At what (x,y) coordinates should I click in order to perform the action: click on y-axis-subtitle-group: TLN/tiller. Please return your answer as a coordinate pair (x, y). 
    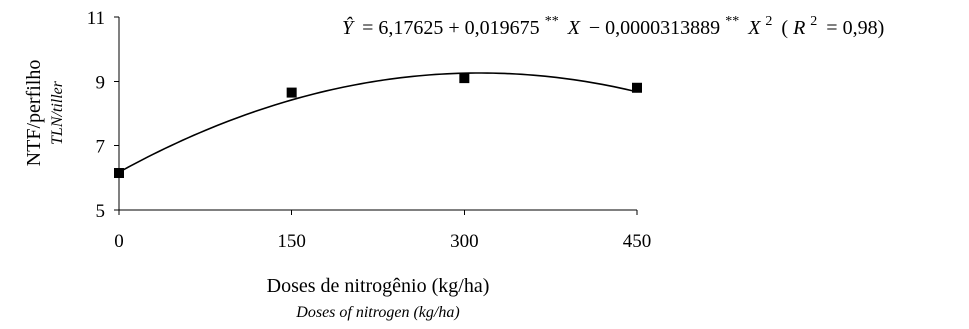
    Looking at the image, I should click on (57, 112).